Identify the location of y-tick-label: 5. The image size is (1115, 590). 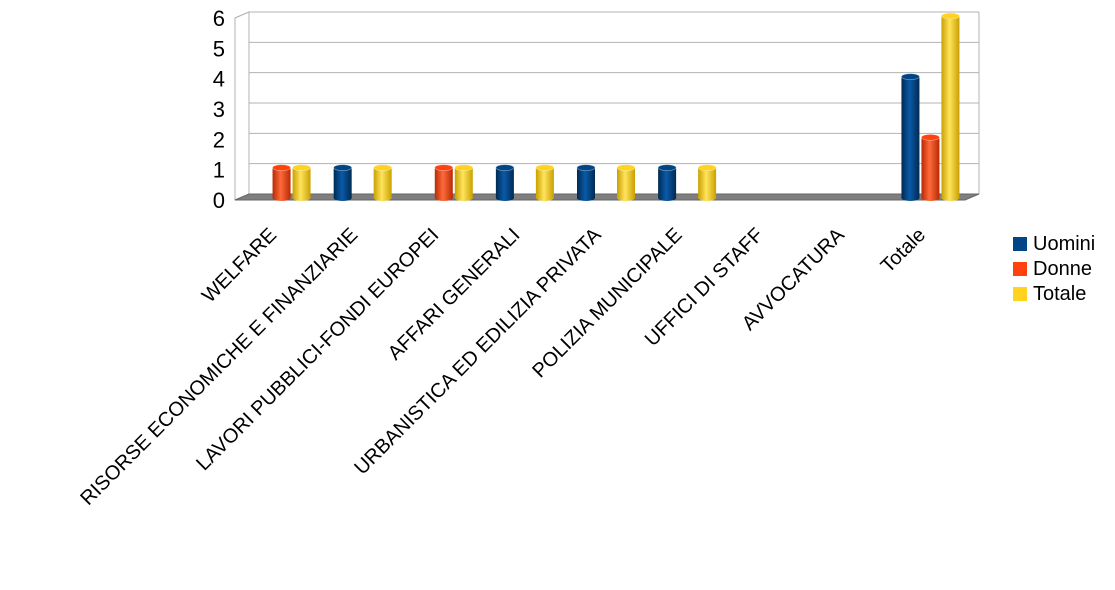
(219, 48).